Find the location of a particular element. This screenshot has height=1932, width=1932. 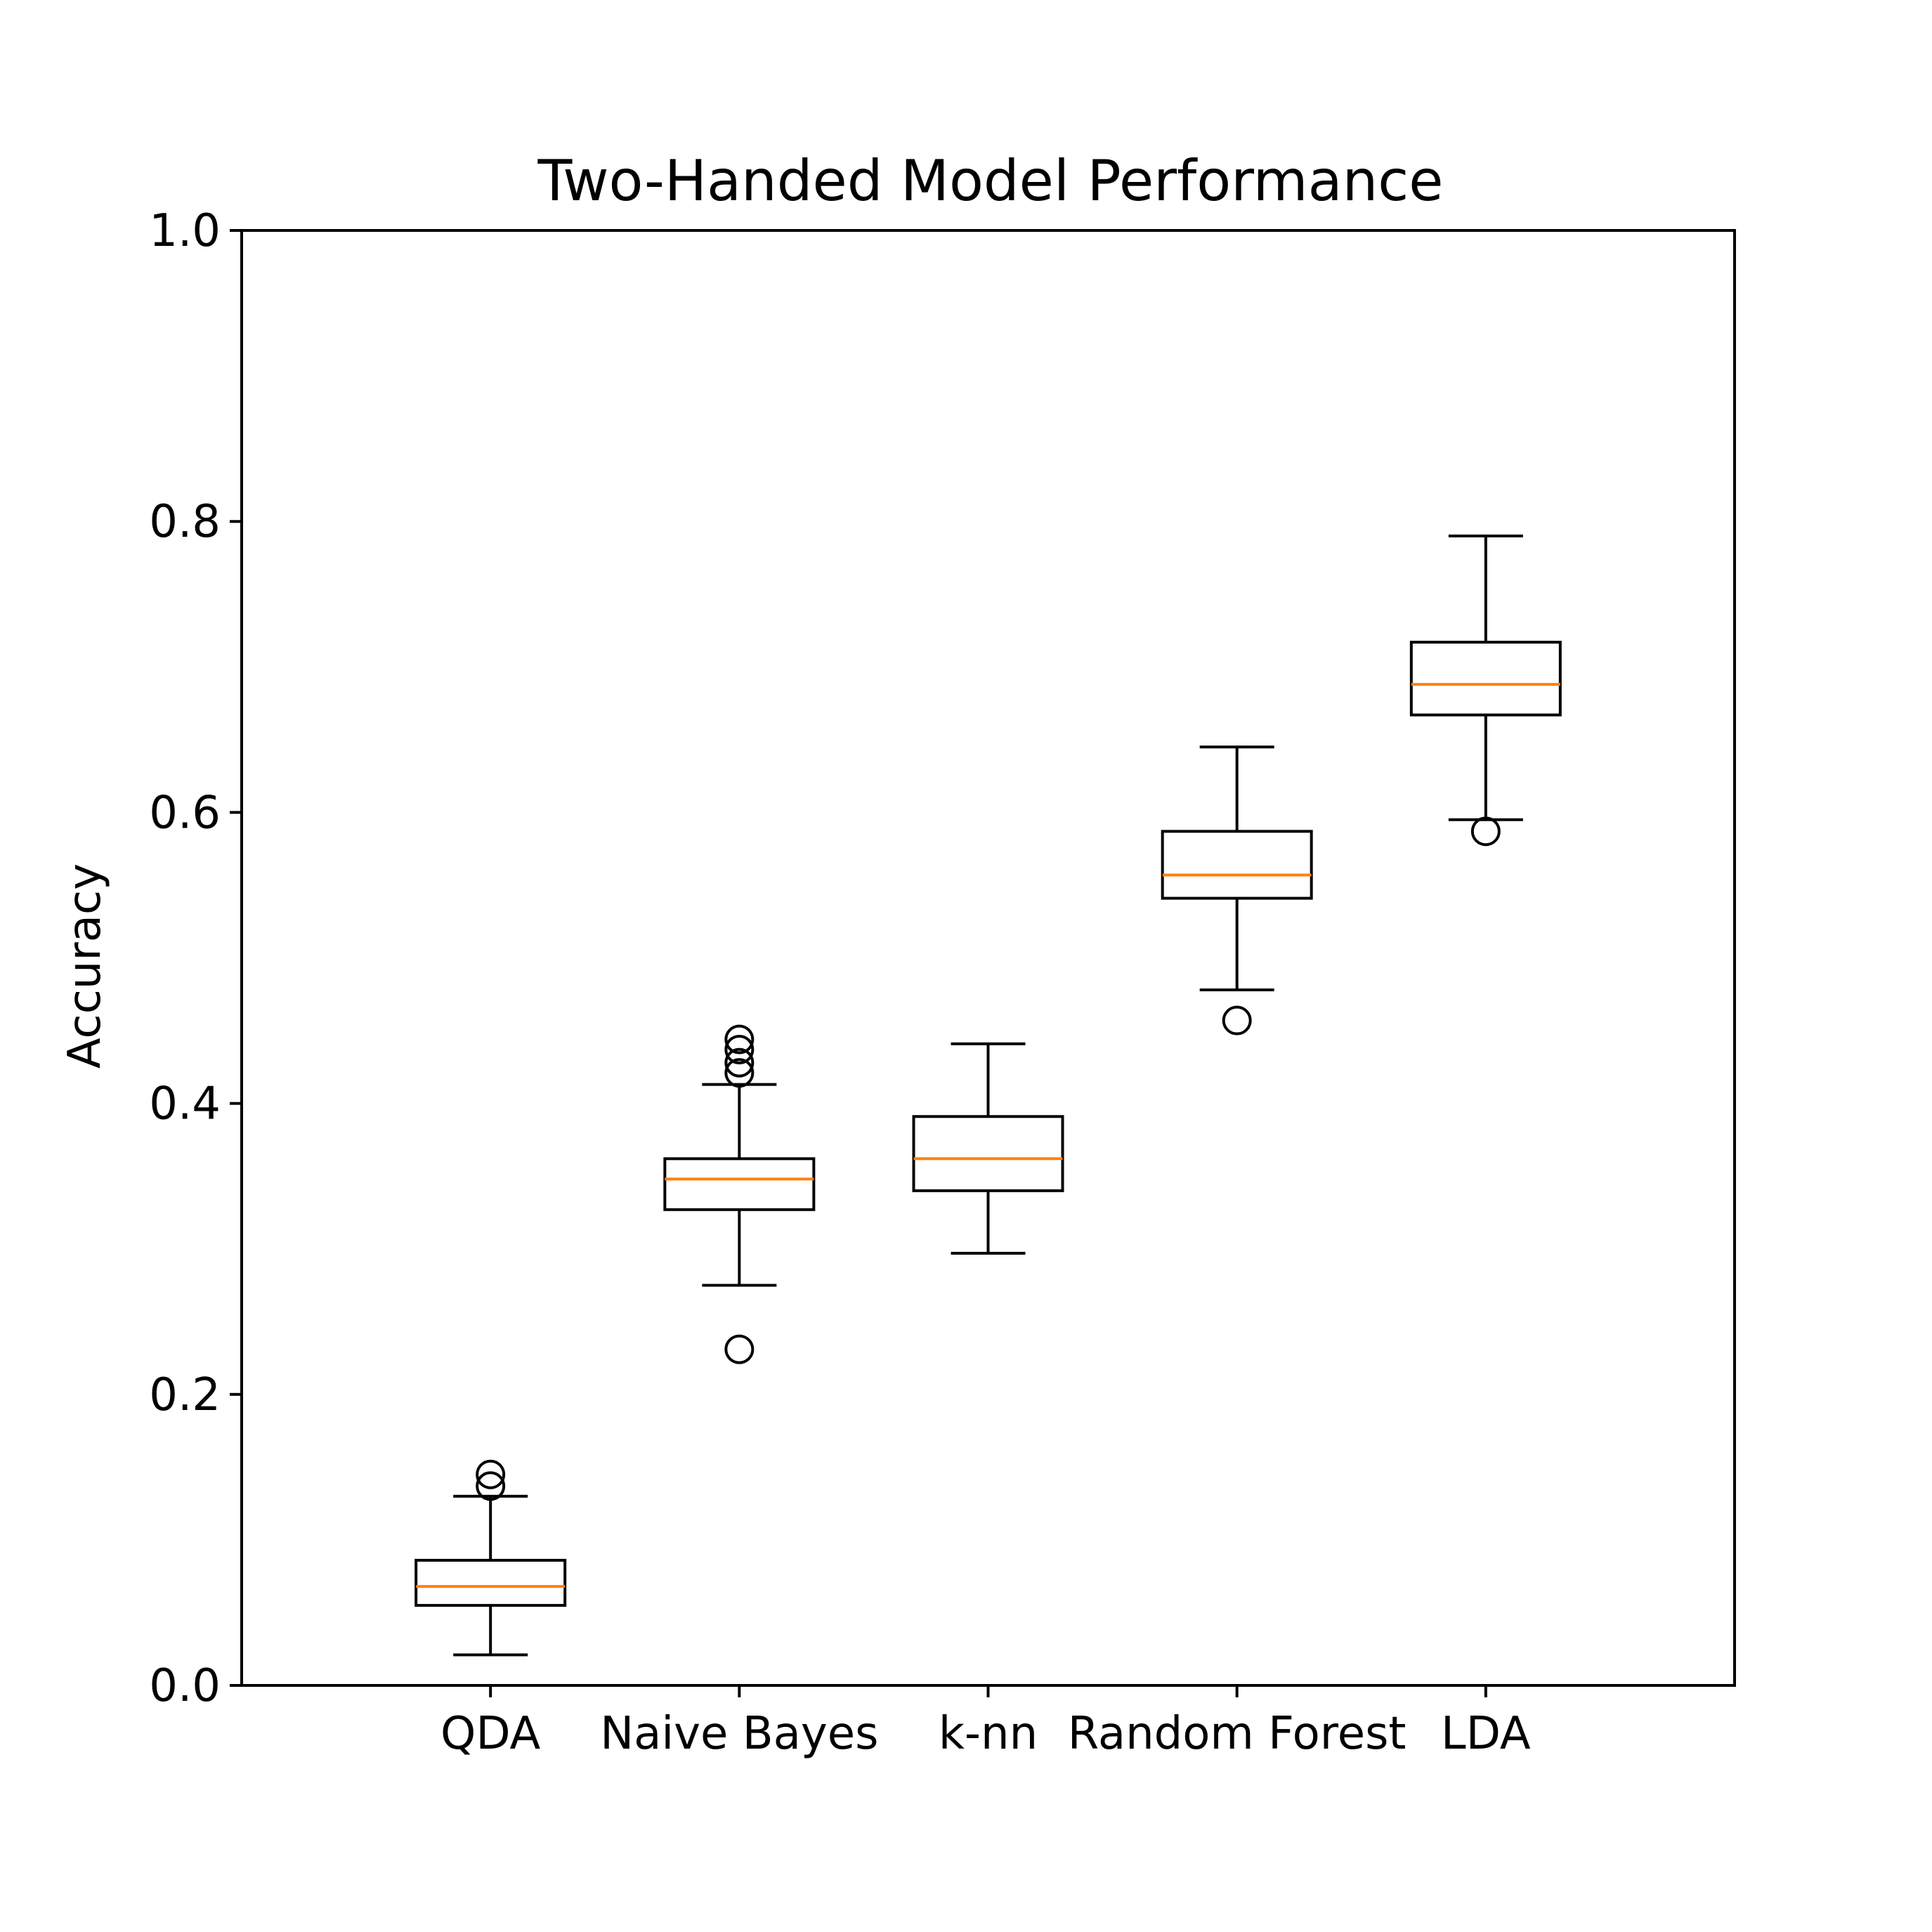

y-tick-label: 0.4 is located at coordinates (185, 1104).